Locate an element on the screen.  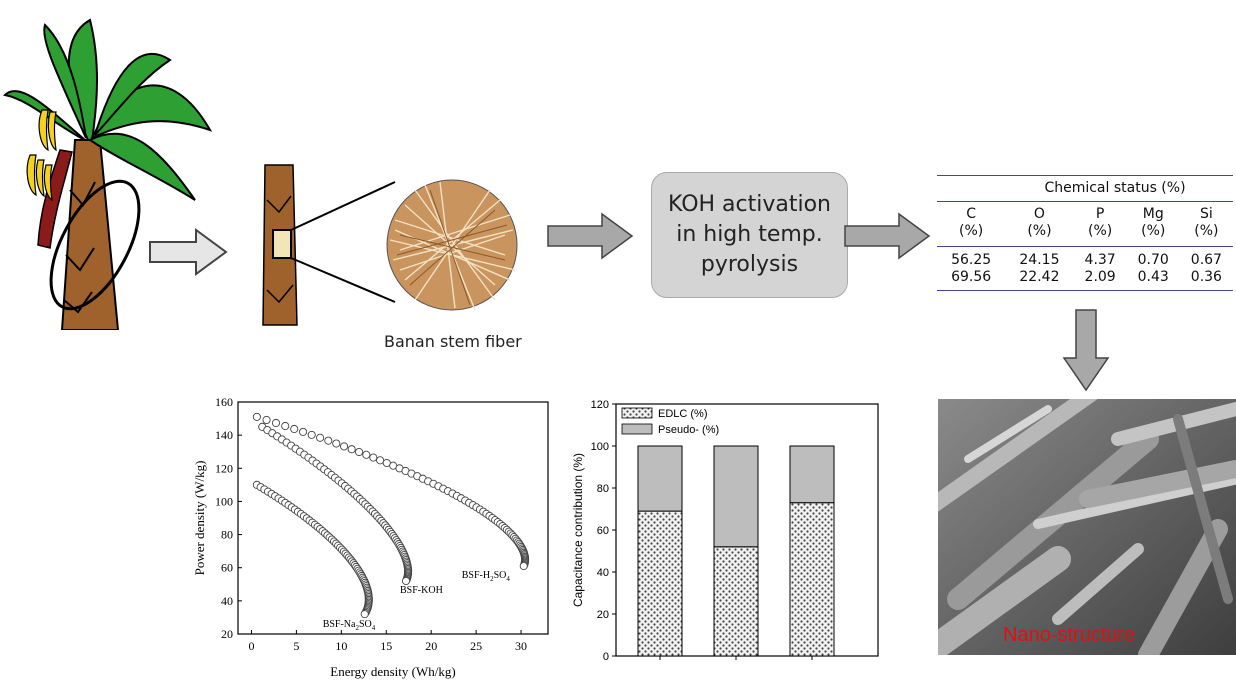
legend-label-edlc: EDLC (%) is located at coordinates (683, 414).